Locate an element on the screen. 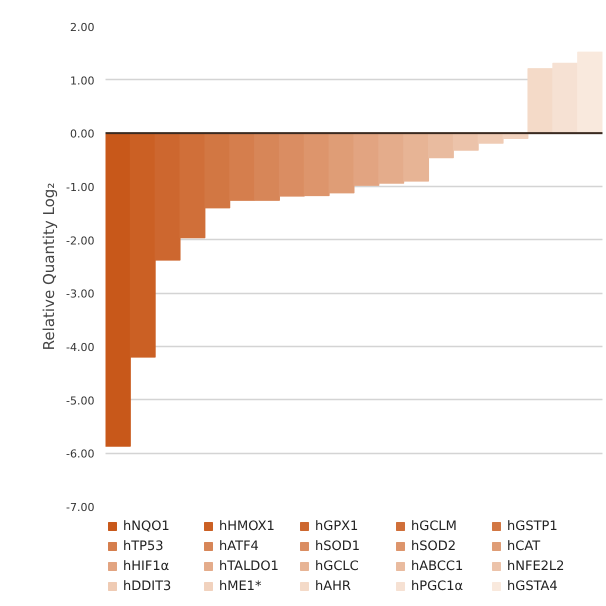 The height and width of the screenshot is (606, 606). legend-label: hME1* is located at coordinates (240, 587).